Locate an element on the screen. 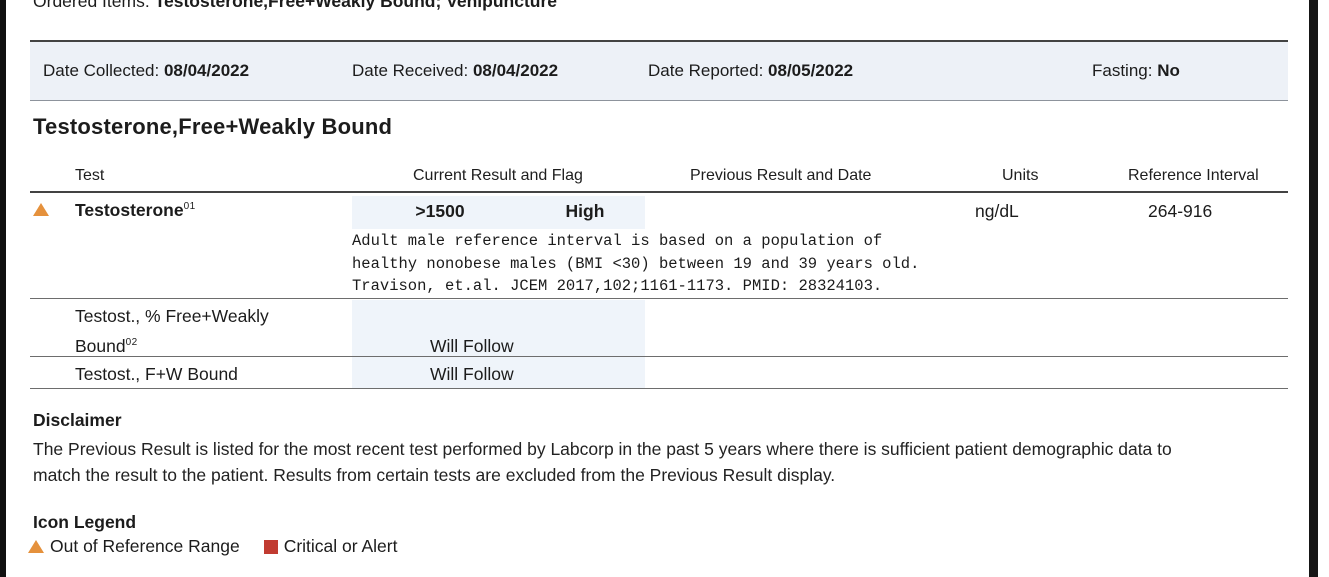  date-reported-label: Date Reported: is located at coordinates (706, 70).